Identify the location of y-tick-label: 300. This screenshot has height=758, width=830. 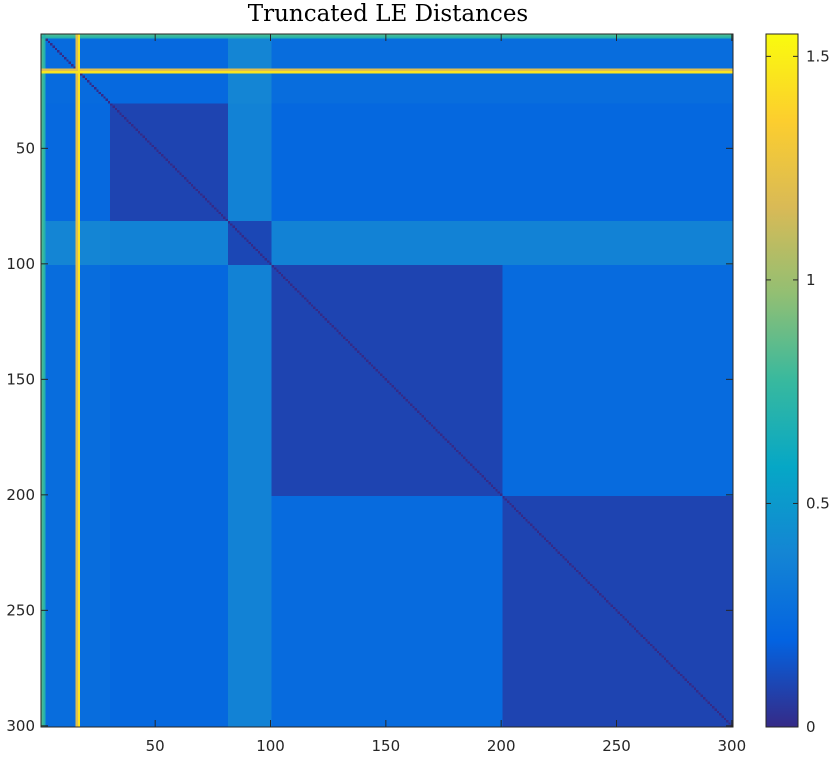
(20, 726).